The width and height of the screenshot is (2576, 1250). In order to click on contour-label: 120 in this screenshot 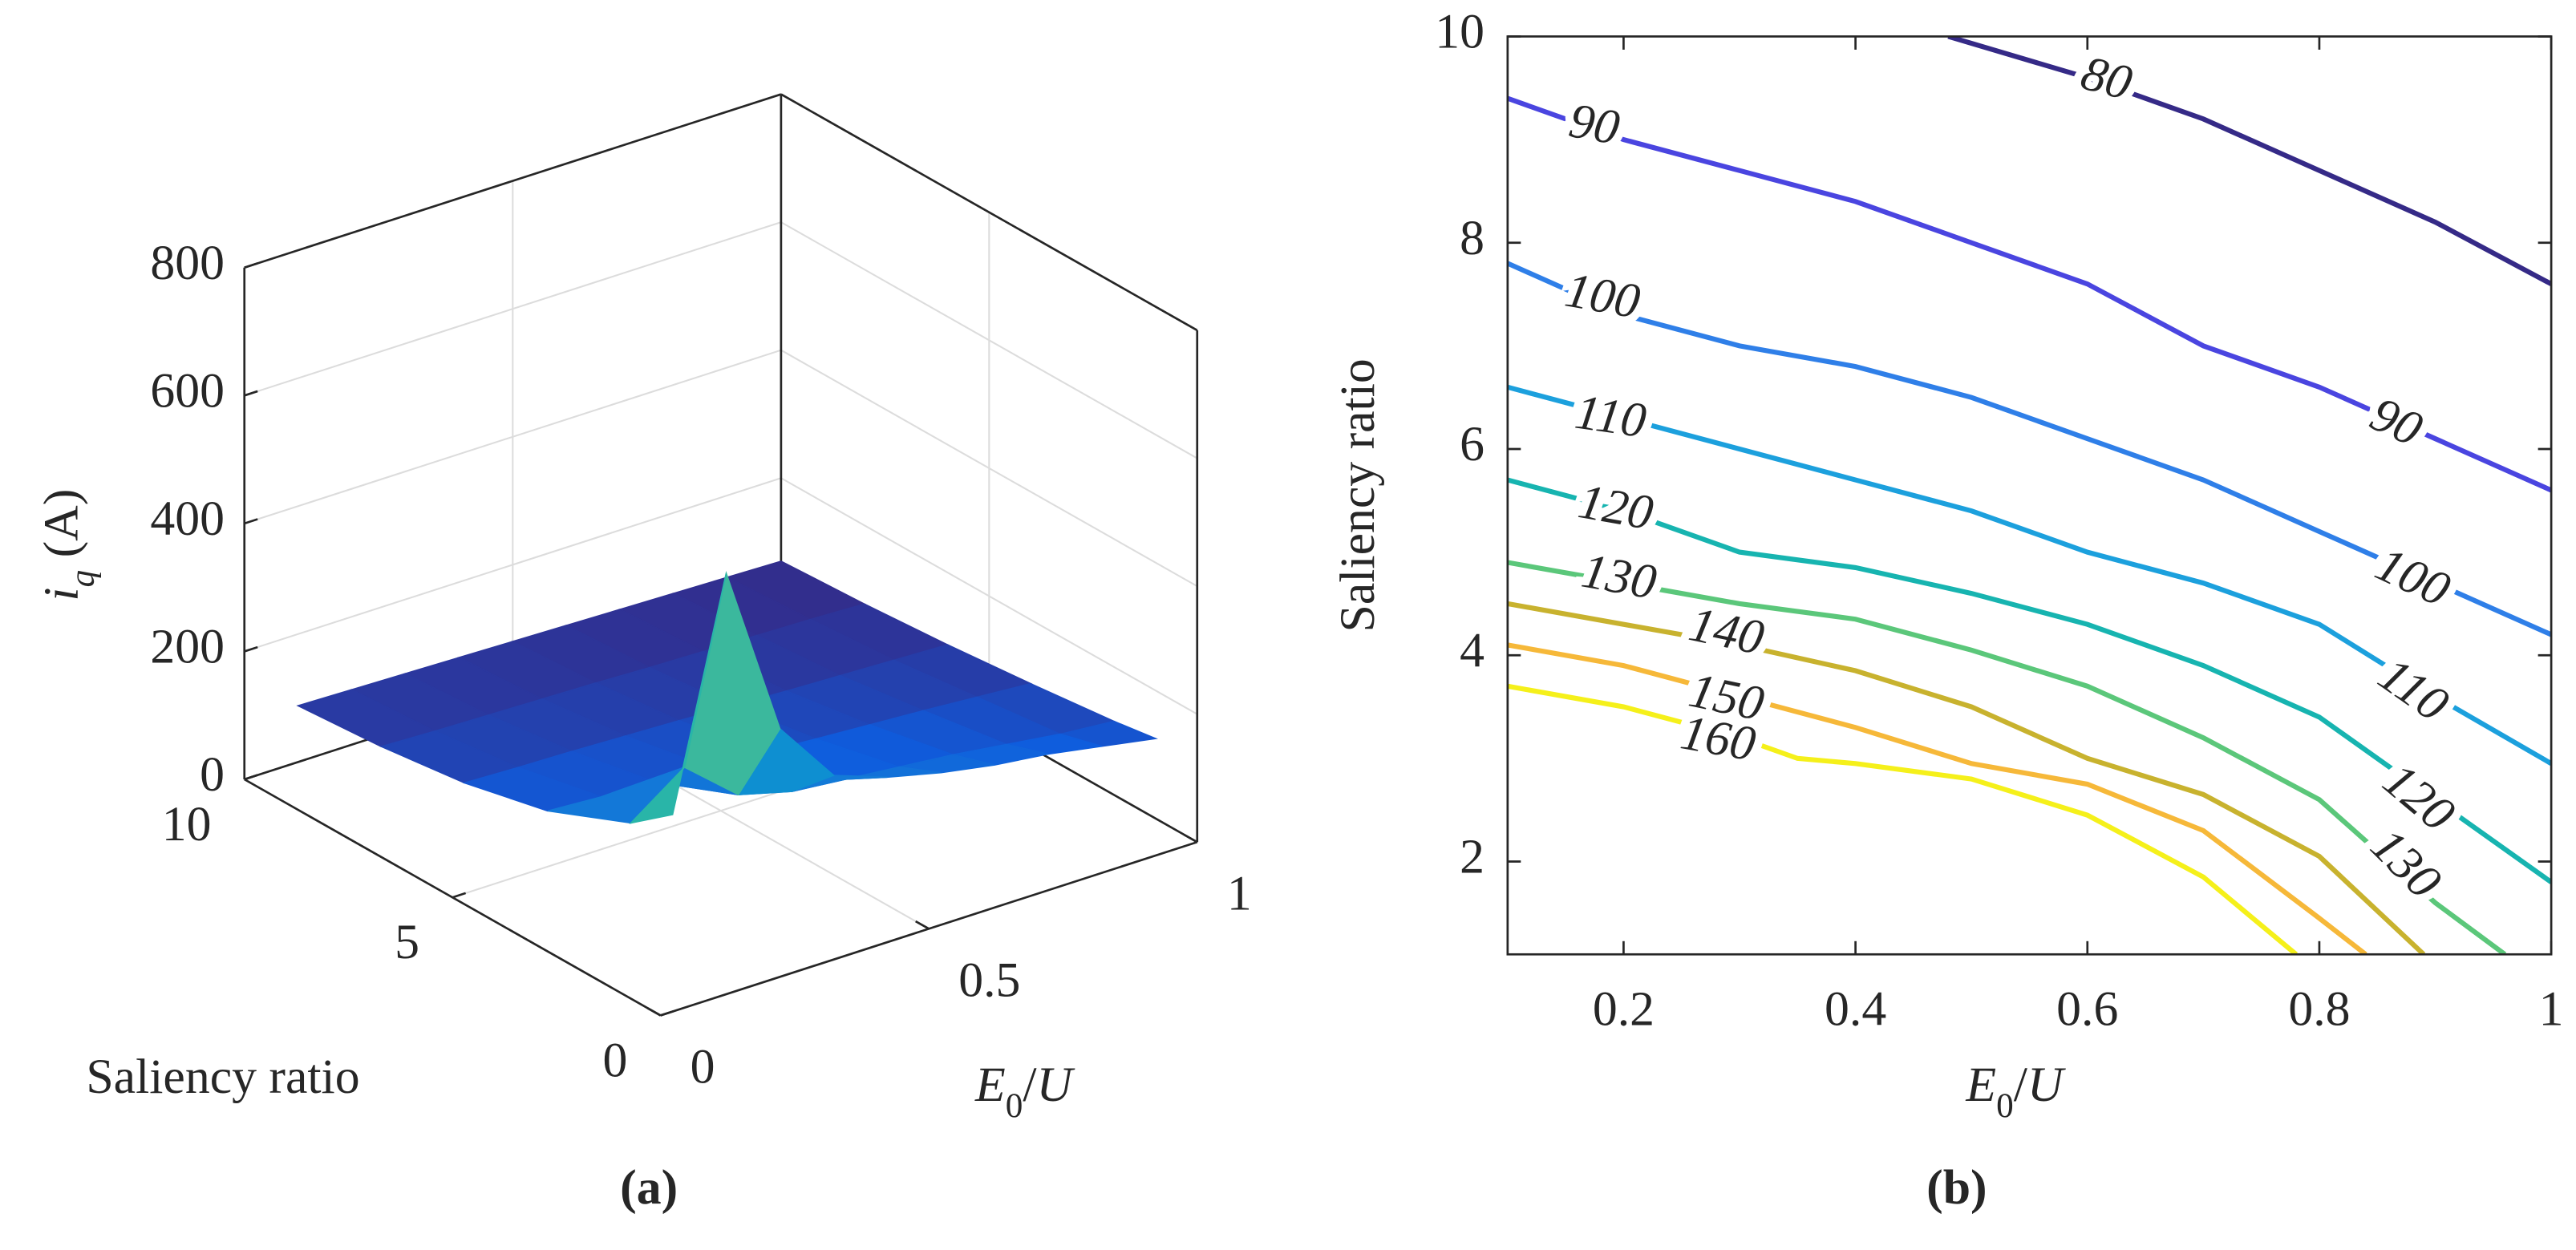, I will do `click(1615, 507)`.